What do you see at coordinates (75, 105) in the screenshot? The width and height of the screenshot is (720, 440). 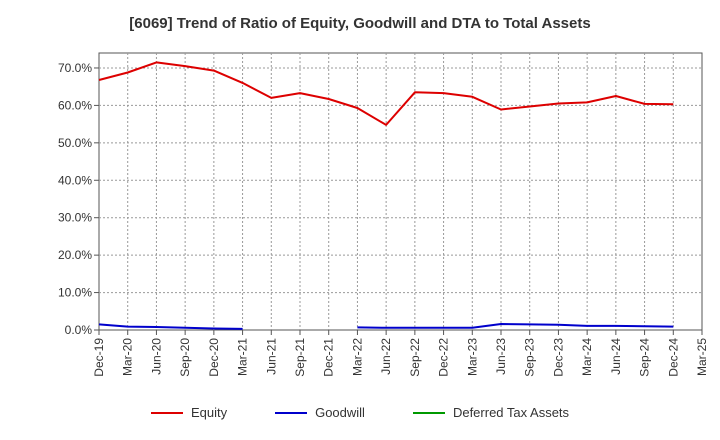 I see `y-tick-label: 60.0%` at bounding box center [75, 105].